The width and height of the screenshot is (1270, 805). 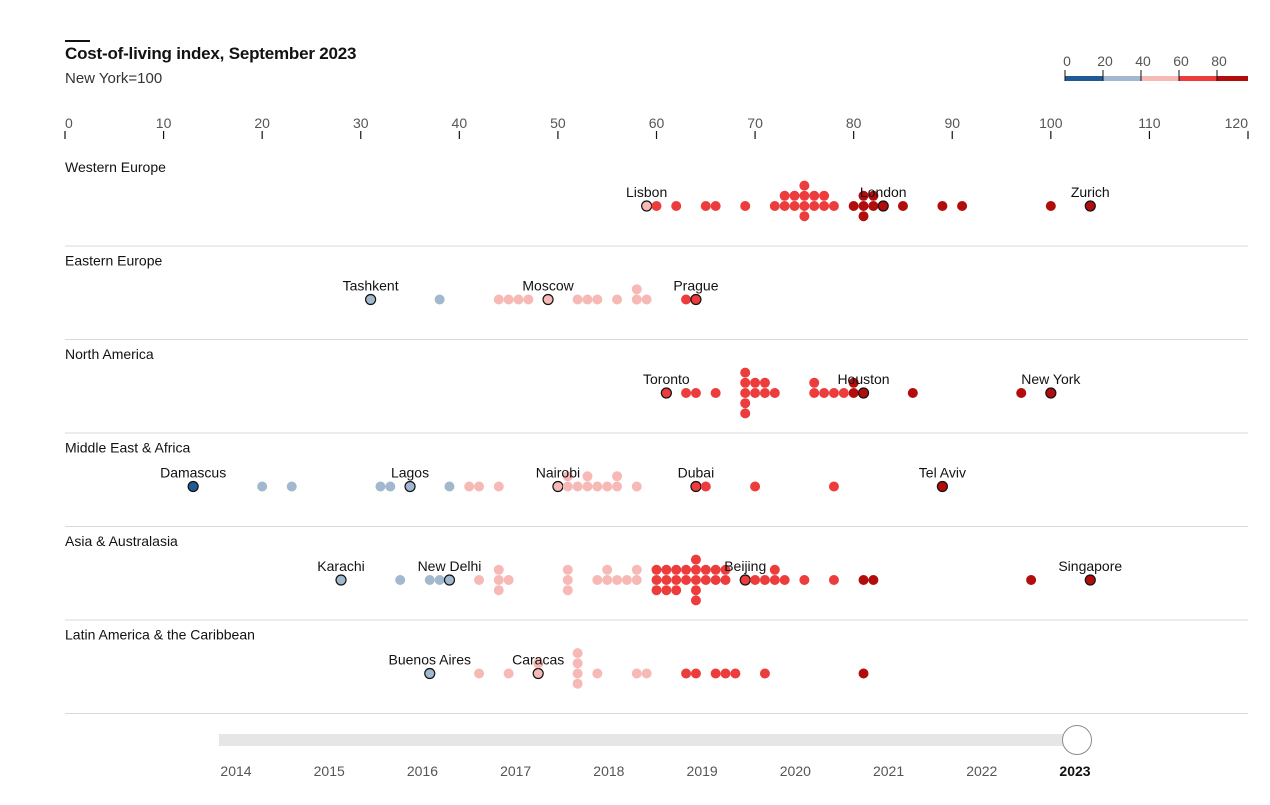 I want to click on year-slider-track, so click(x=649, y=740).